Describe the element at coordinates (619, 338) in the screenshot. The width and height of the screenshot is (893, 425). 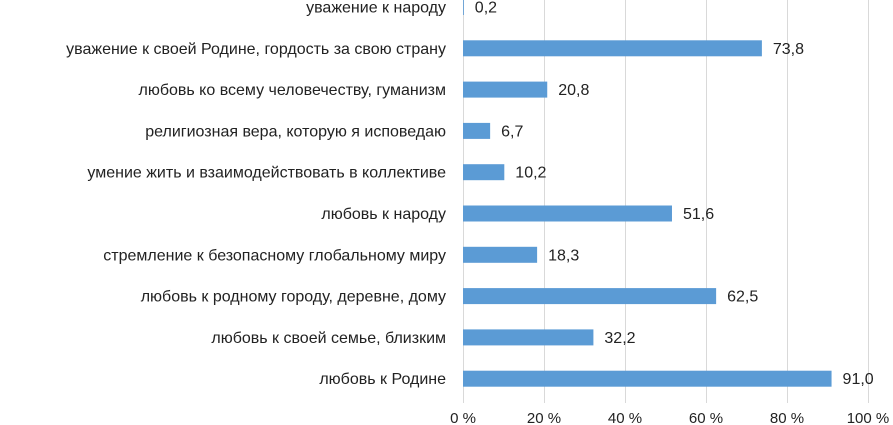
I see `value-label: 32,2` at that location.